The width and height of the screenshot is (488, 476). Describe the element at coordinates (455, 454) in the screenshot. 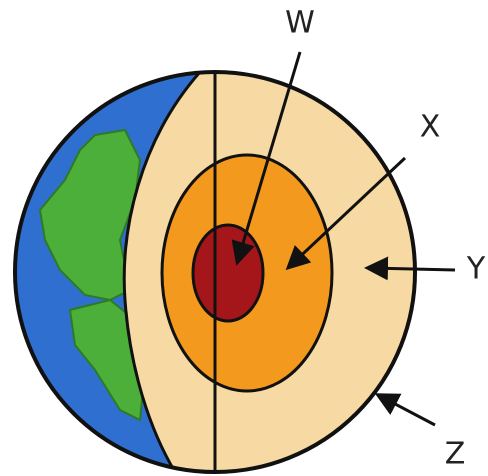

I see `label-z: Z` at that location.